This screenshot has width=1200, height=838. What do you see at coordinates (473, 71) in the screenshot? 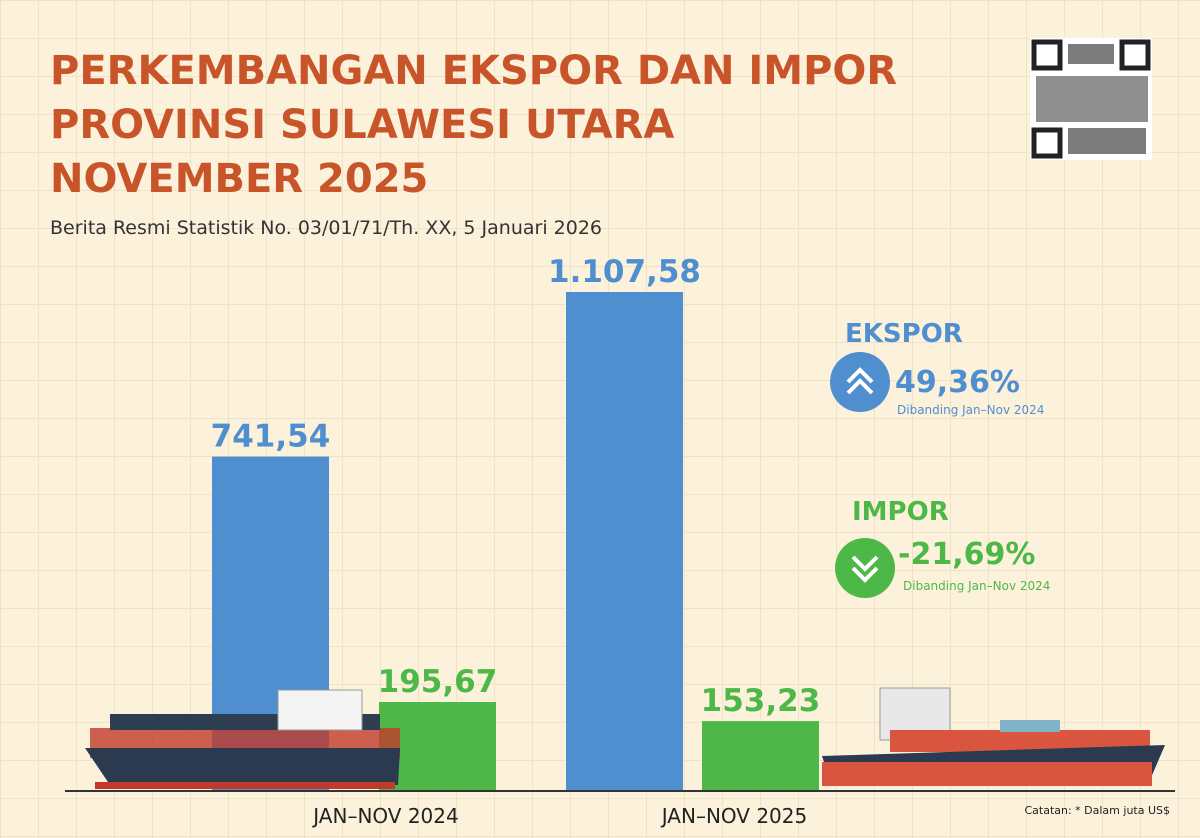
I see `title-line: PERKEMBANGAN EKSPOR DAN IMPOR` at bounding box center [473, 71].